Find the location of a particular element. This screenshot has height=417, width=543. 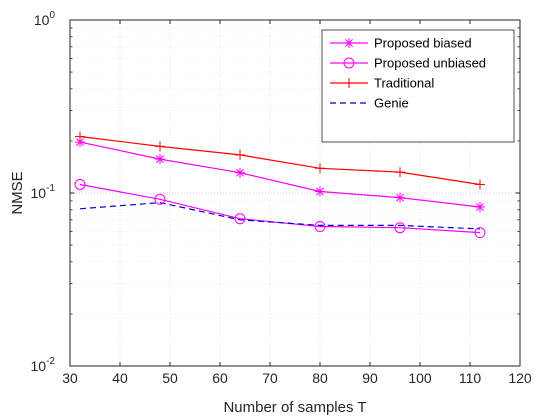

x-tick-label: 70 is located at coordinates (270, 378).